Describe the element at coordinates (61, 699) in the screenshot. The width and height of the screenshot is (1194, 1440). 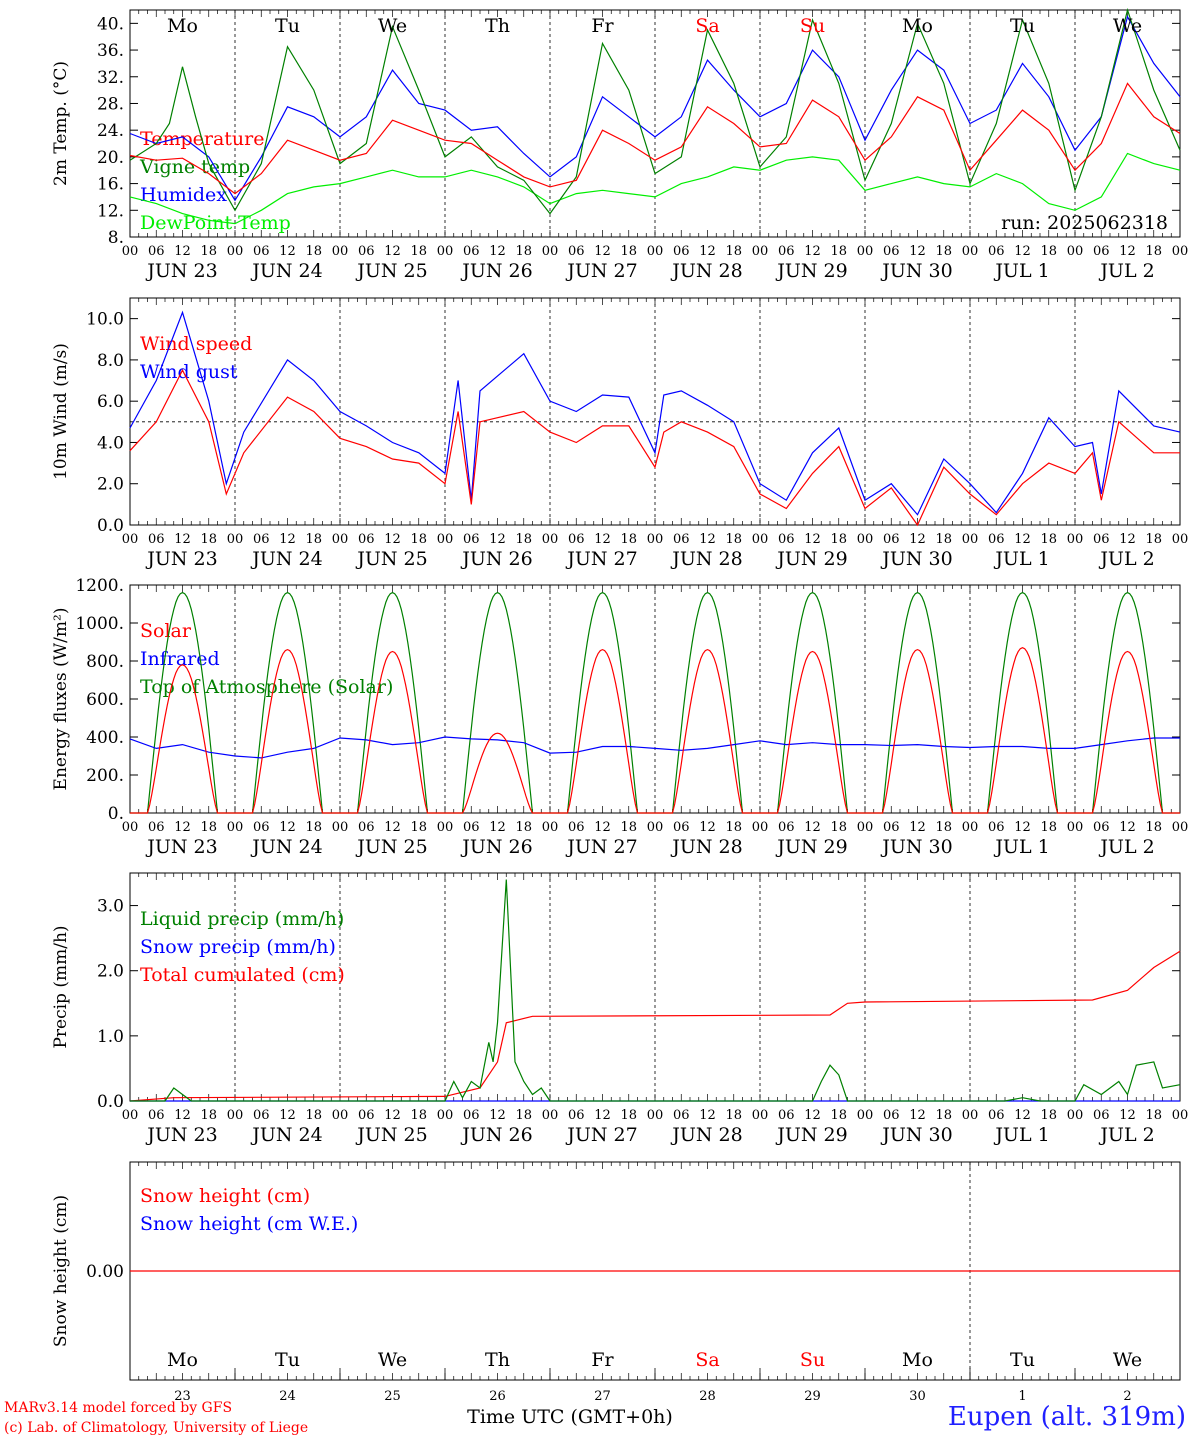
I see `y-axis-label: Energy fluxes (W/m²)` at that location.